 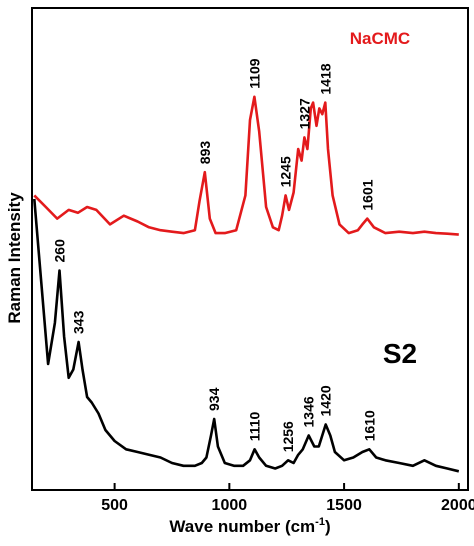 I want to click on x-tick-label: 1500, so click(x=344, y=505).